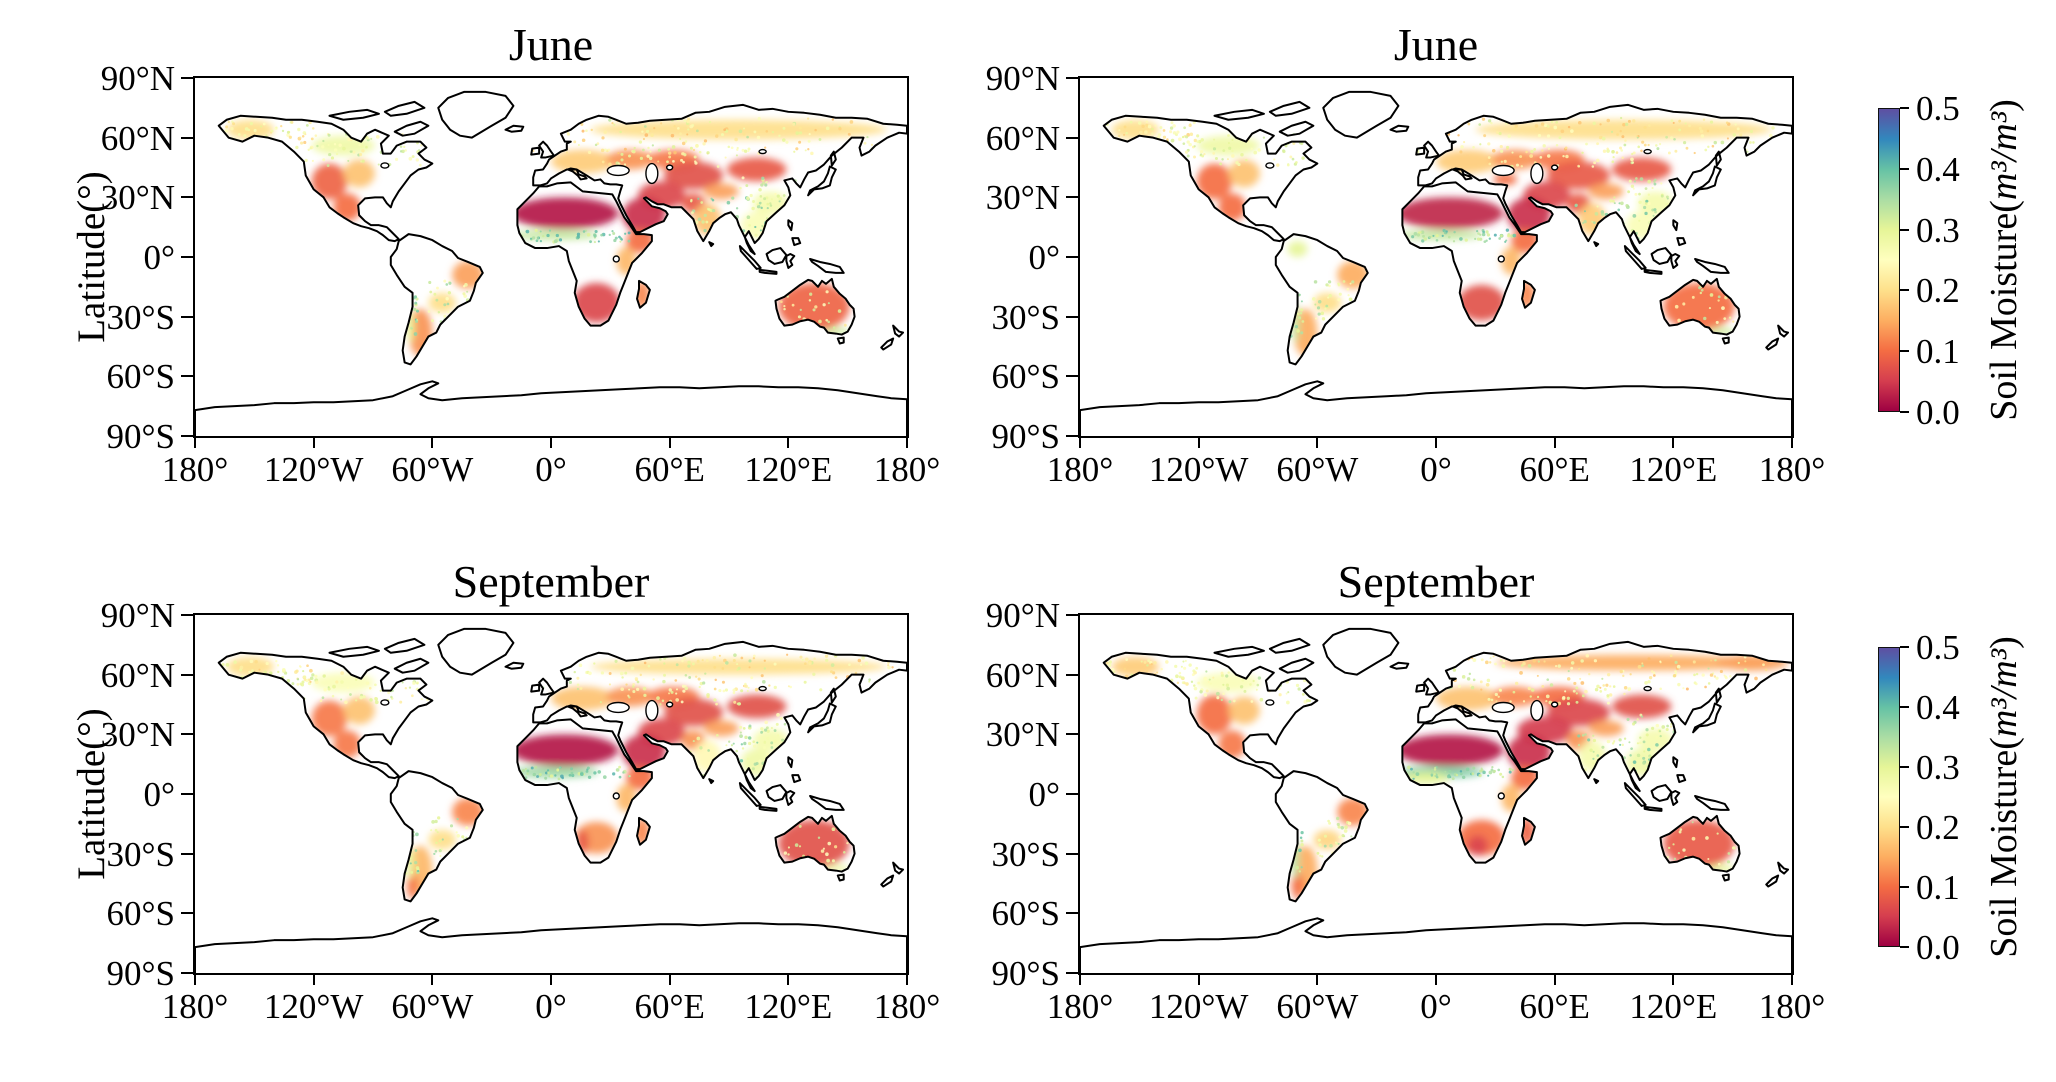 The width and height of the screenshot is (2056, 1082). Describe the element at coordinates (1938, 887) in the screenshot. I see `colorbar-tick-label: 0.1` at that location.